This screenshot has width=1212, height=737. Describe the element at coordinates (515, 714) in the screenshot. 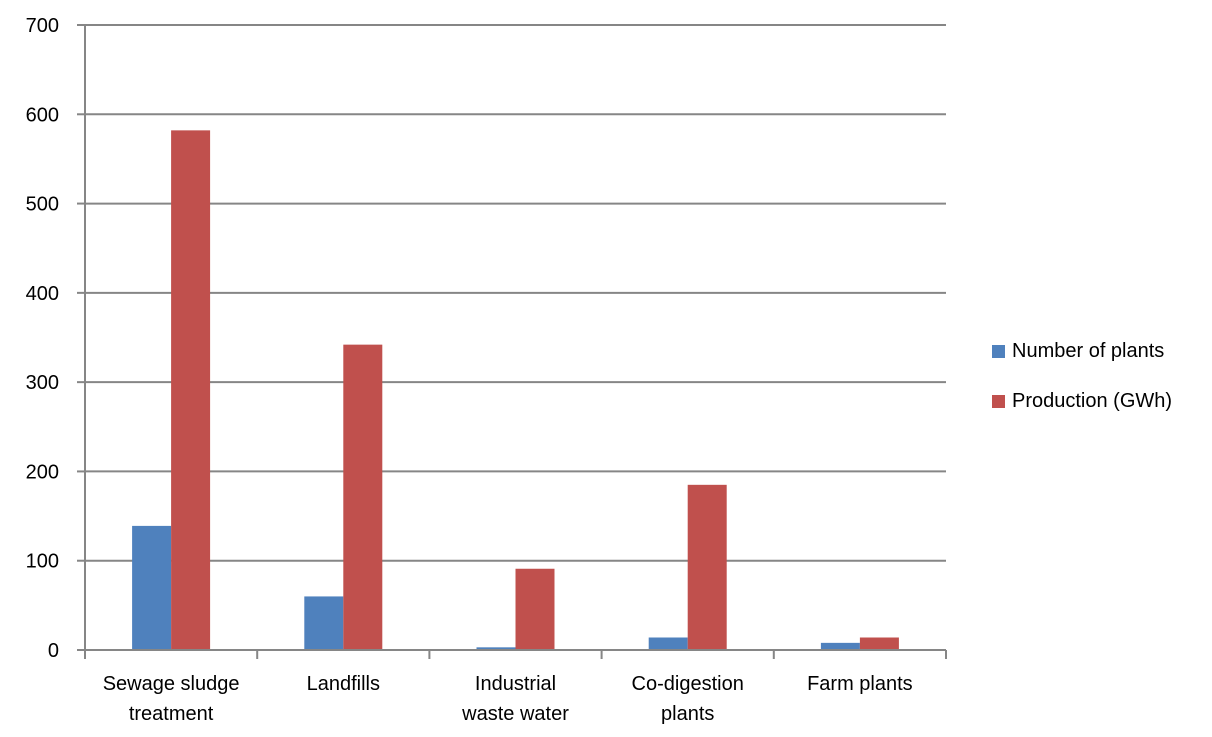

I see `x-category-label-line: waste water` at that location.